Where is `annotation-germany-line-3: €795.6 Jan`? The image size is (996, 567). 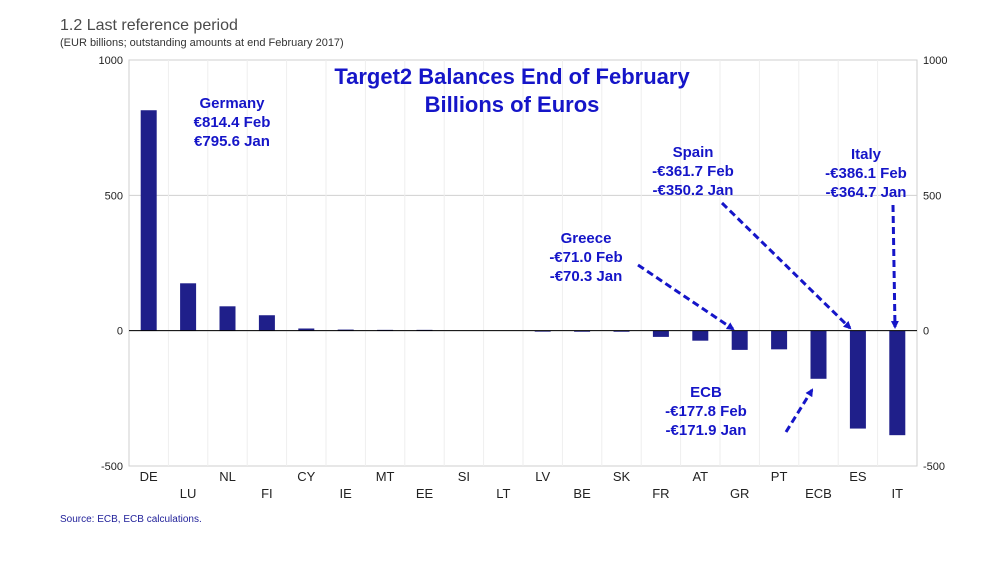 annotation-germany-line-3: €795.6 Jan is located at coordinates (232, 141).